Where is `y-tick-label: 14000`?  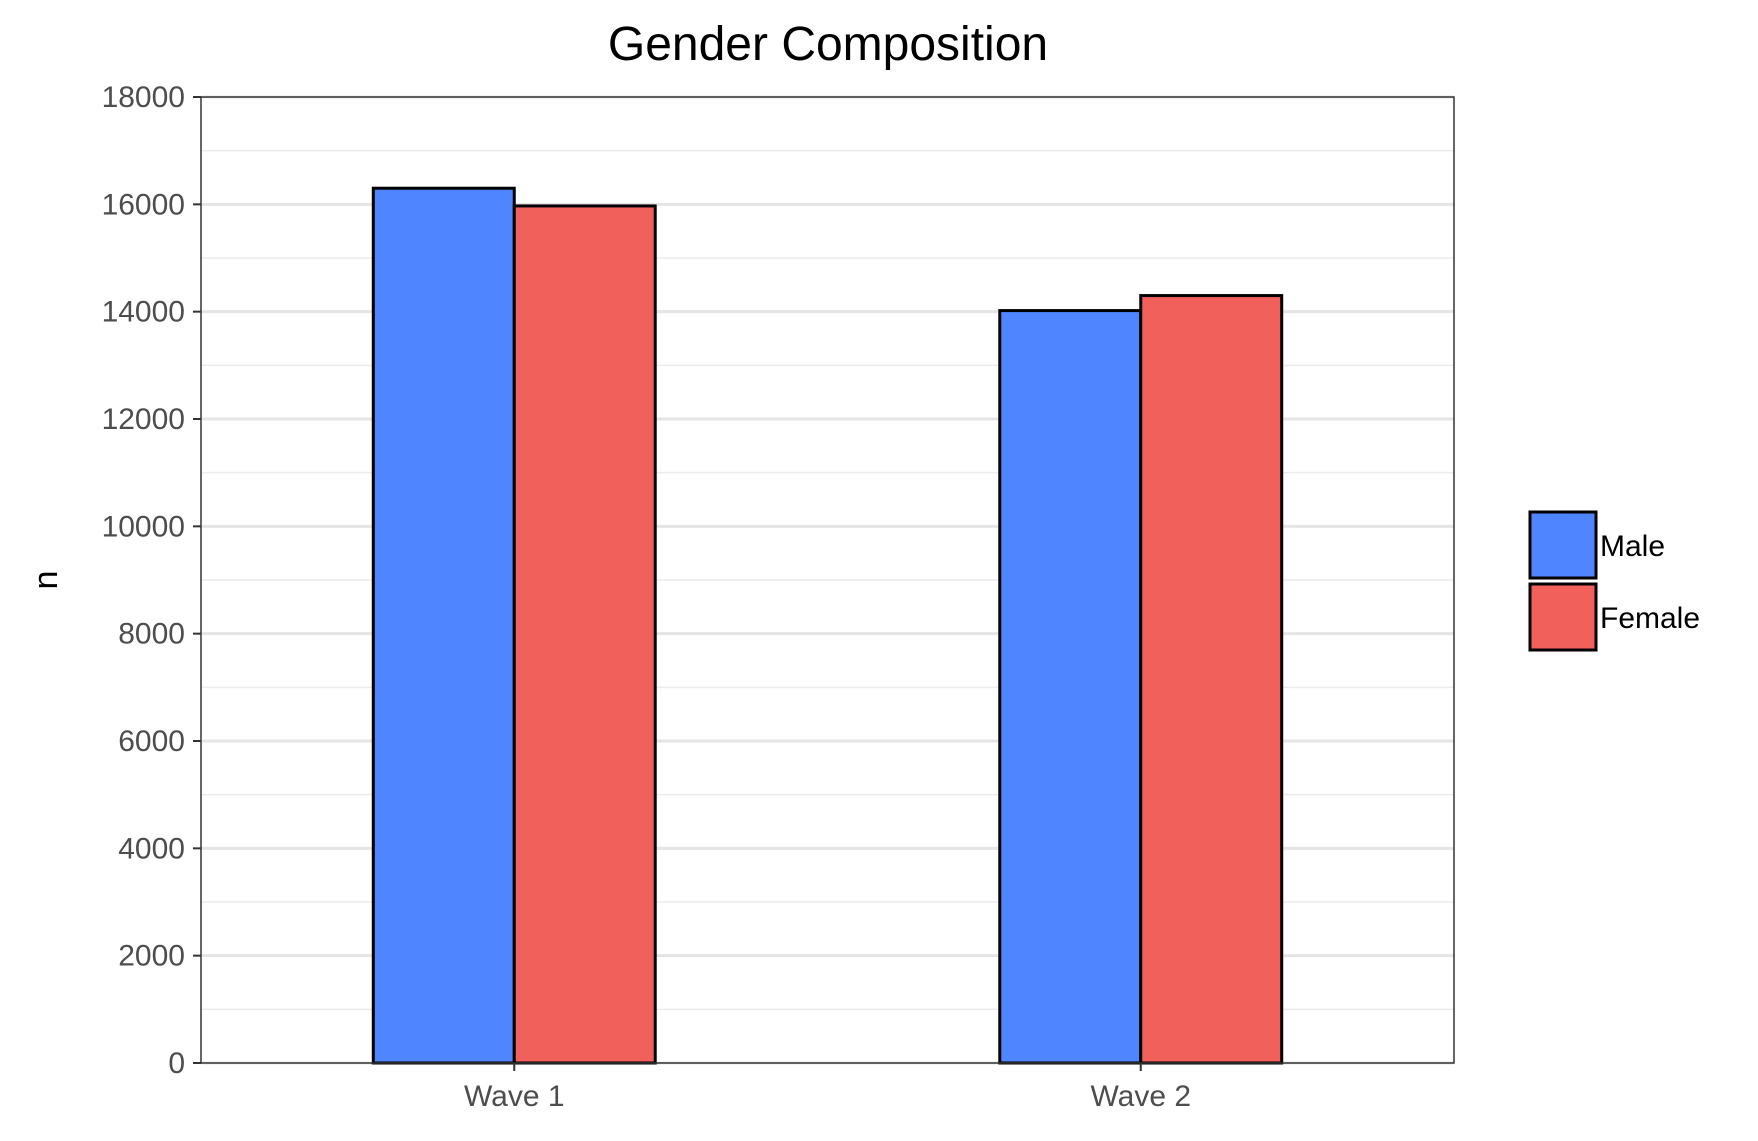 y-tick-label: 14000 is located at coordinates (143, 312).